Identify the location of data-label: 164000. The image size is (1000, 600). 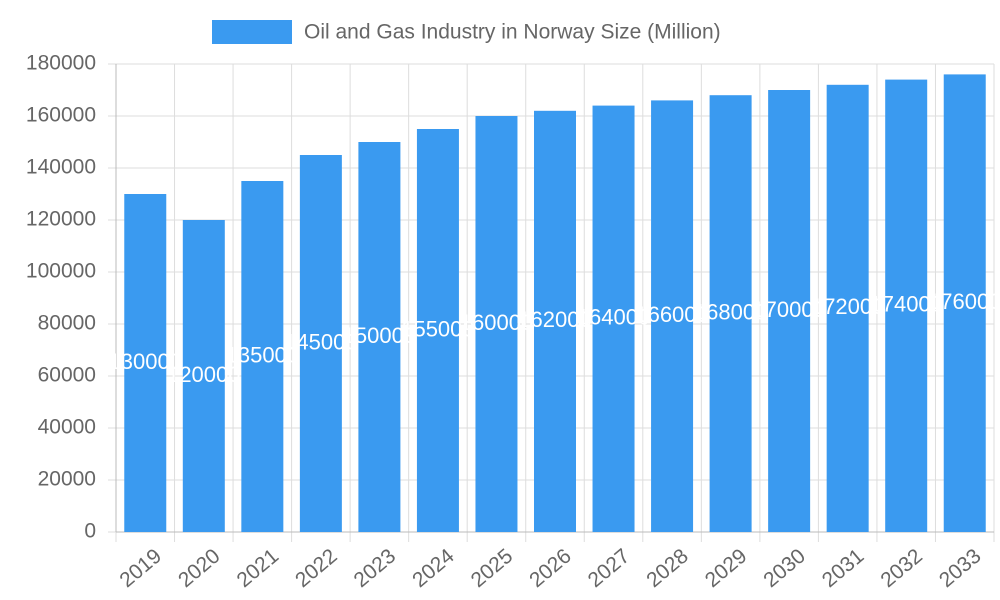
(613, 317).